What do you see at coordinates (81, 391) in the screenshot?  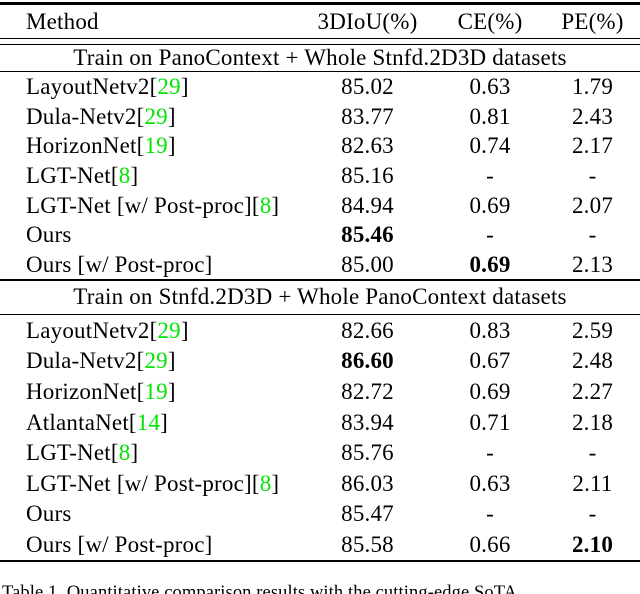 I see `method-label: HorizonNet` at bounding box center [81, 391].